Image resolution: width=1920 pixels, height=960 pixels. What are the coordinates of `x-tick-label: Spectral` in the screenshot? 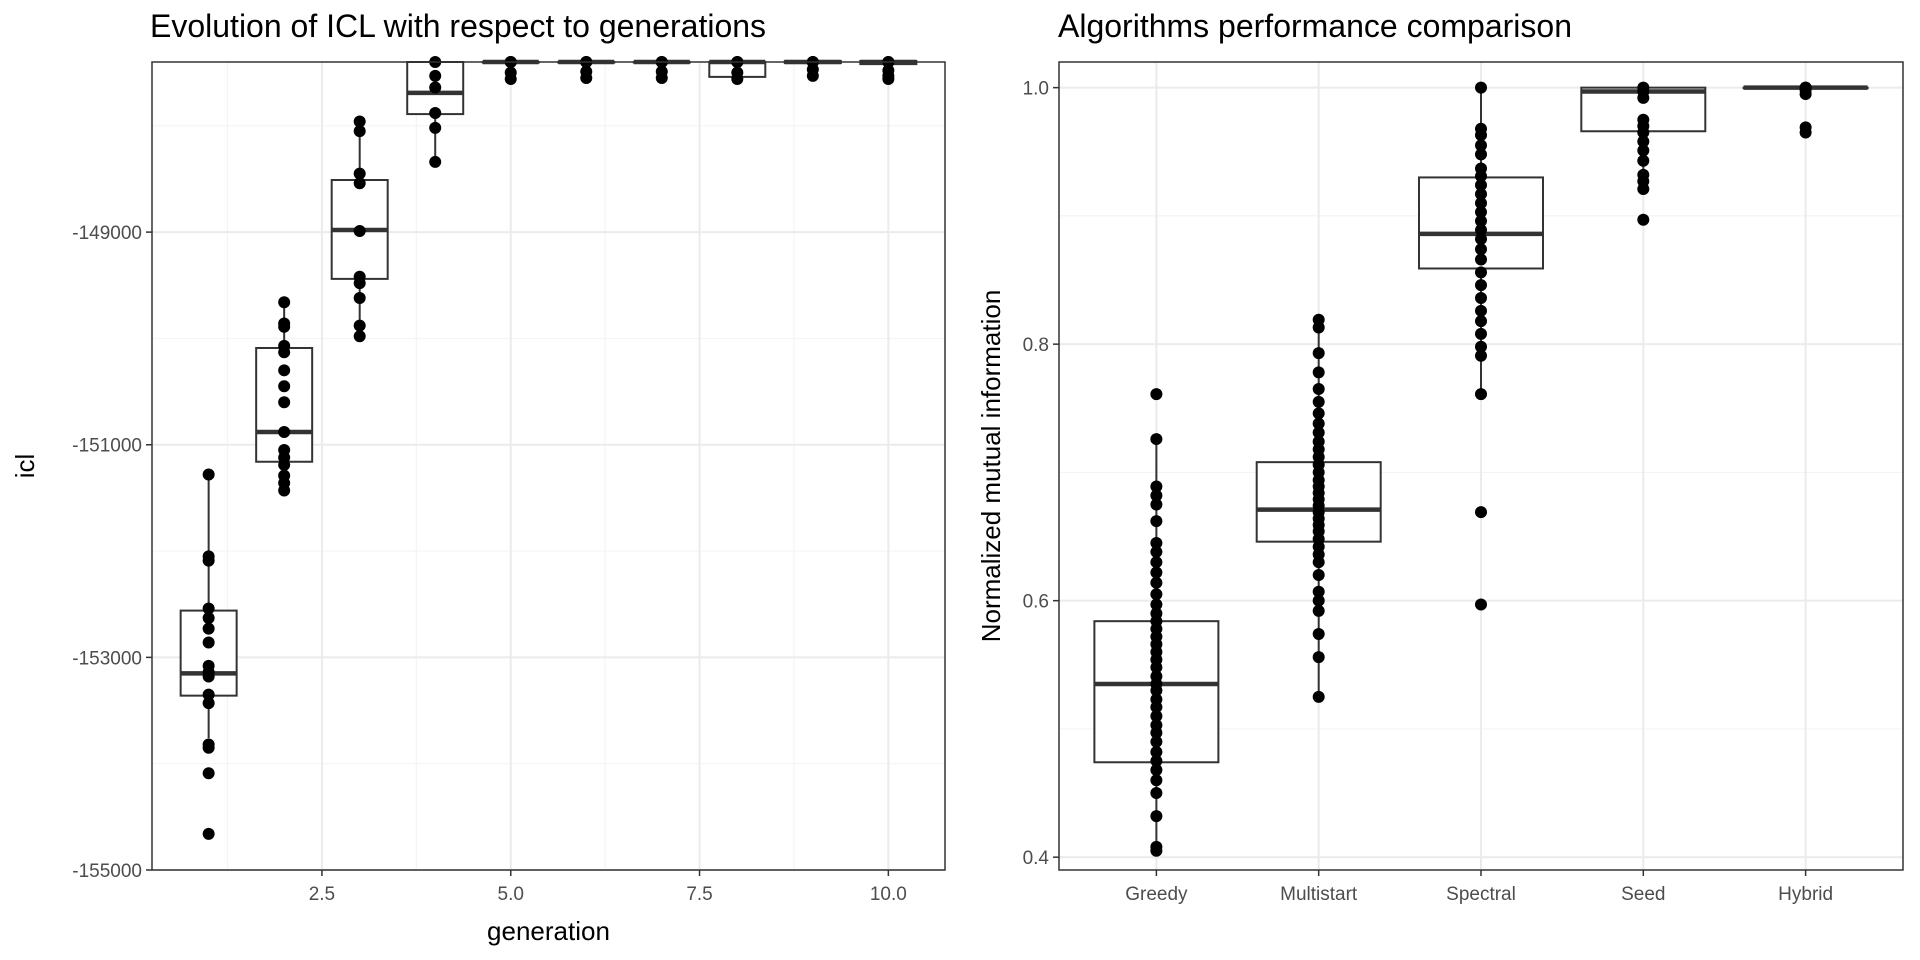 It's located at (1481, 894).